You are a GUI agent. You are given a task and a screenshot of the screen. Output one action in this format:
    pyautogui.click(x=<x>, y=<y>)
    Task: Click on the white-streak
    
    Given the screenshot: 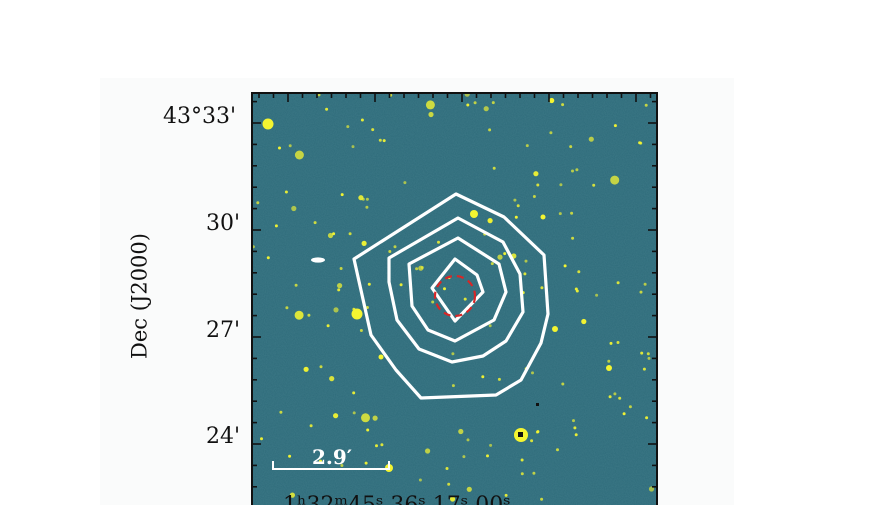 What is the action you would take?
    pyautogui.click(x=318, y=260)
    